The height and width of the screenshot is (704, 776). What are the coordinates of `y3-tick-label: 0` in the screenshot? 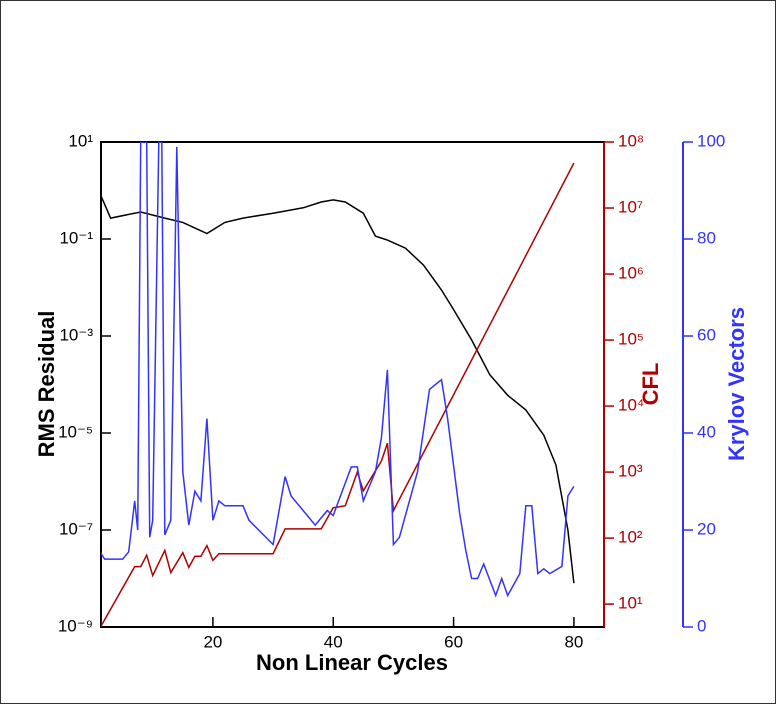 It's located at (701, 625).